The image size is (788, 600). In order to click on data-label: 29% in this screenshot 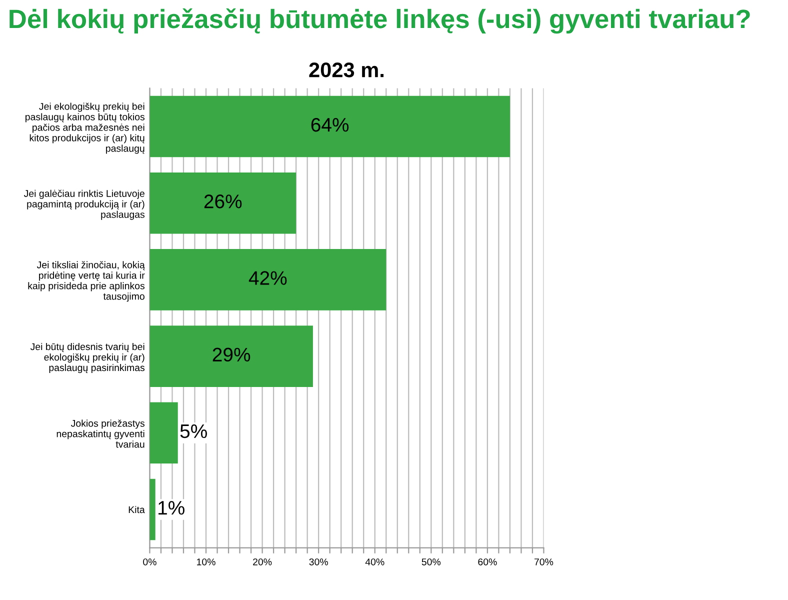, I will do `click(231, 355)`.